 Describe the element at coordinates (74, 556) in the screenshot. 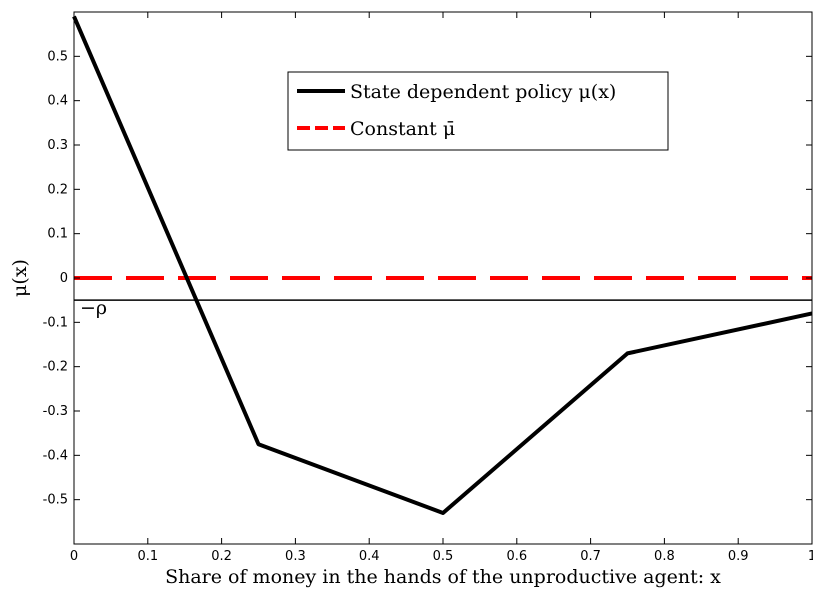

I see `x-tick-label: 0` at that location.